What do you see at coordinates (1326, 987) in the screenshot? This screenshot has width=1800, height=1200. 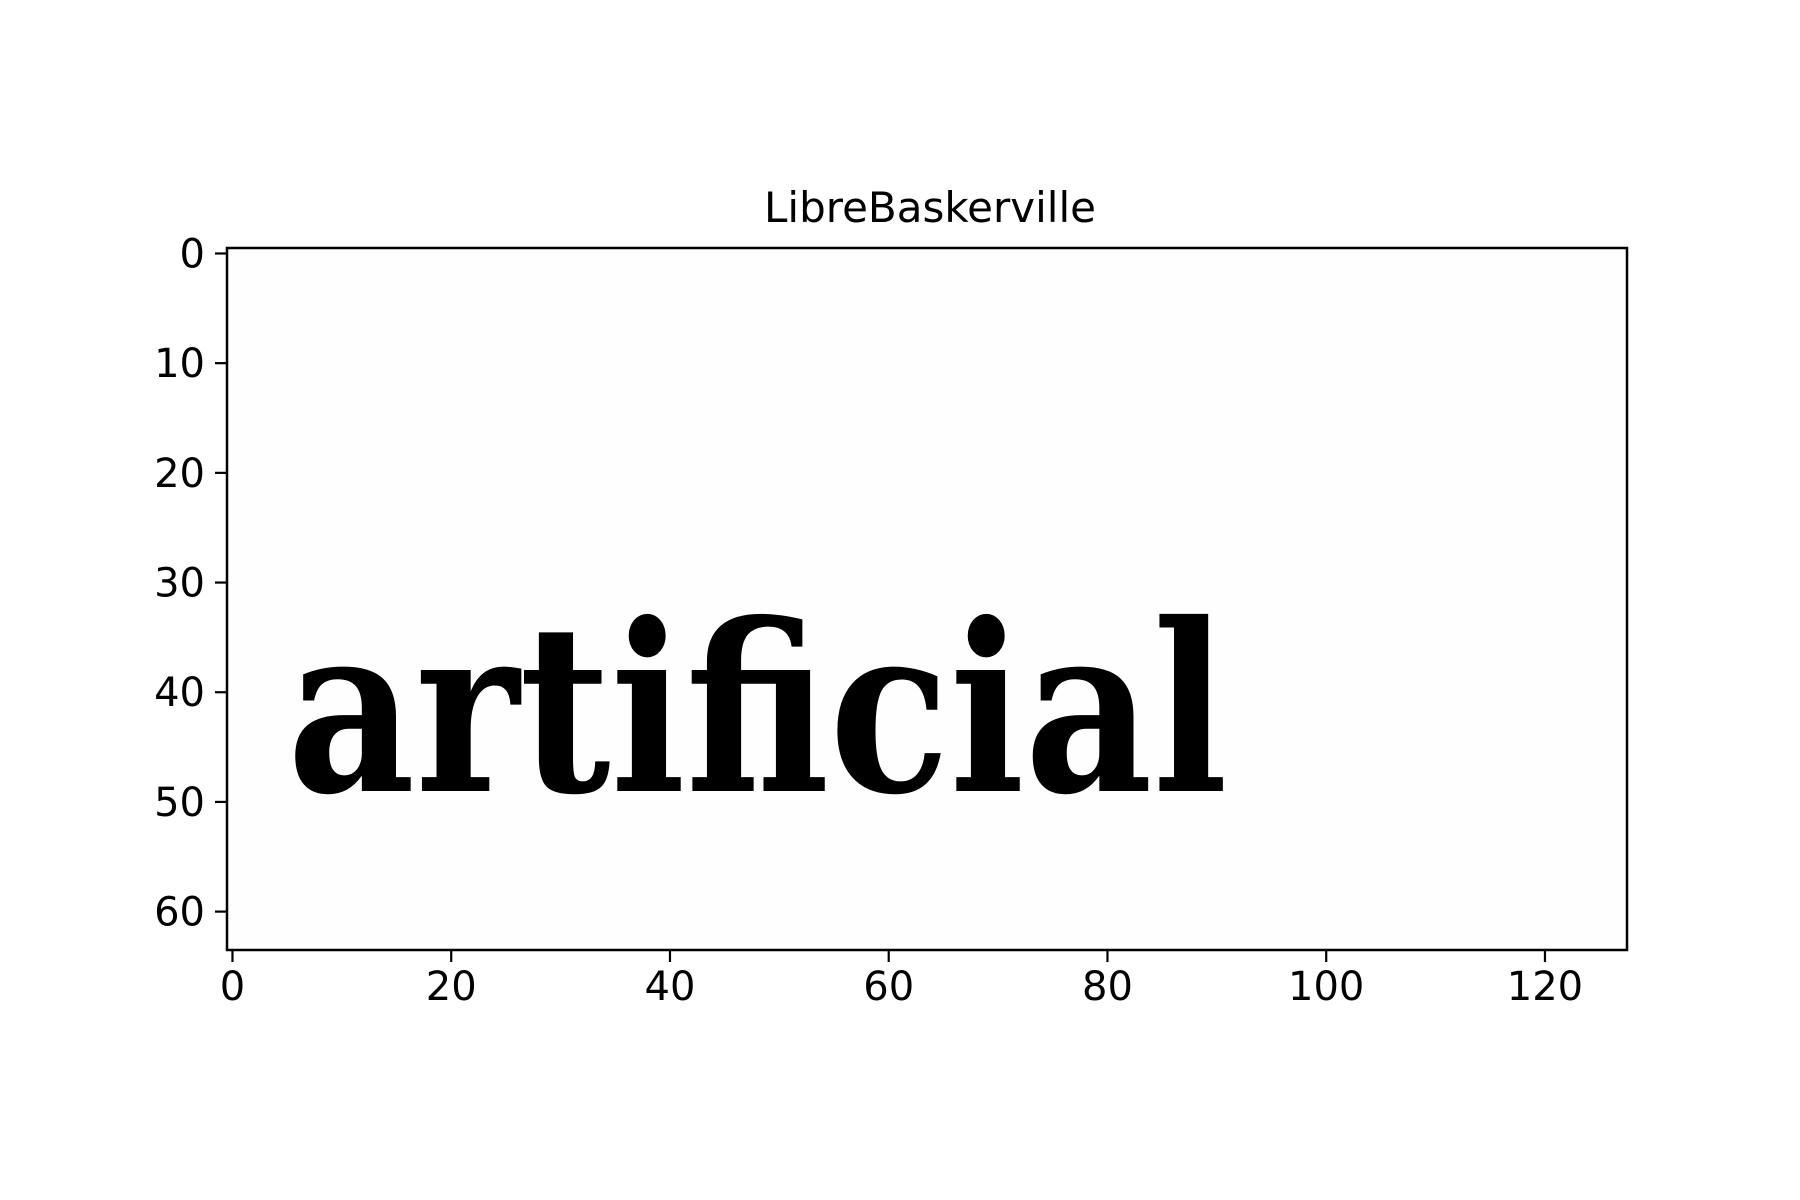 I see `x-tick-label: 100` at bounding box center [1326, 987].